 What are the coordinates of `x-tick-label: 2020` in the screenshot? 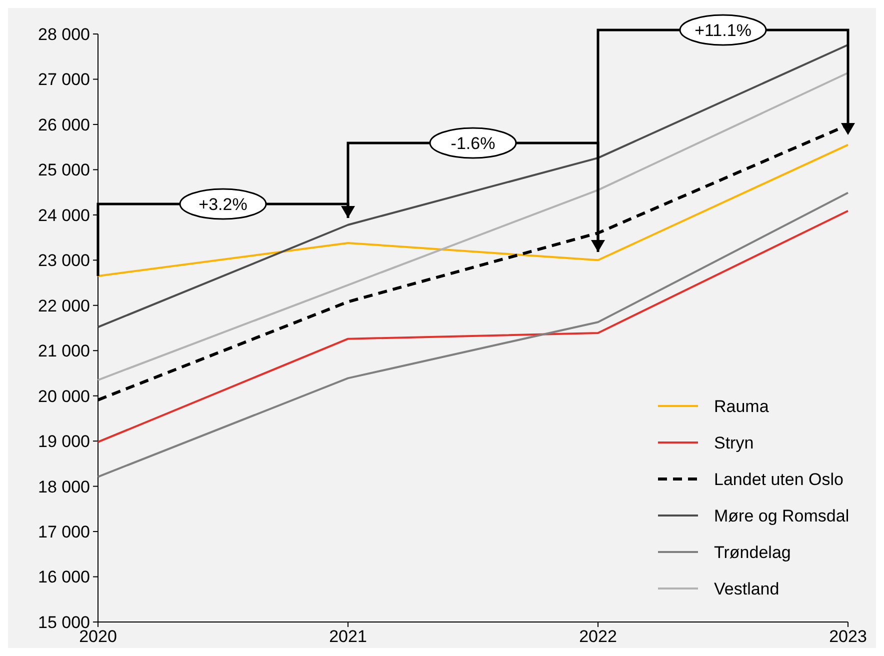 It's located at (98, 636).